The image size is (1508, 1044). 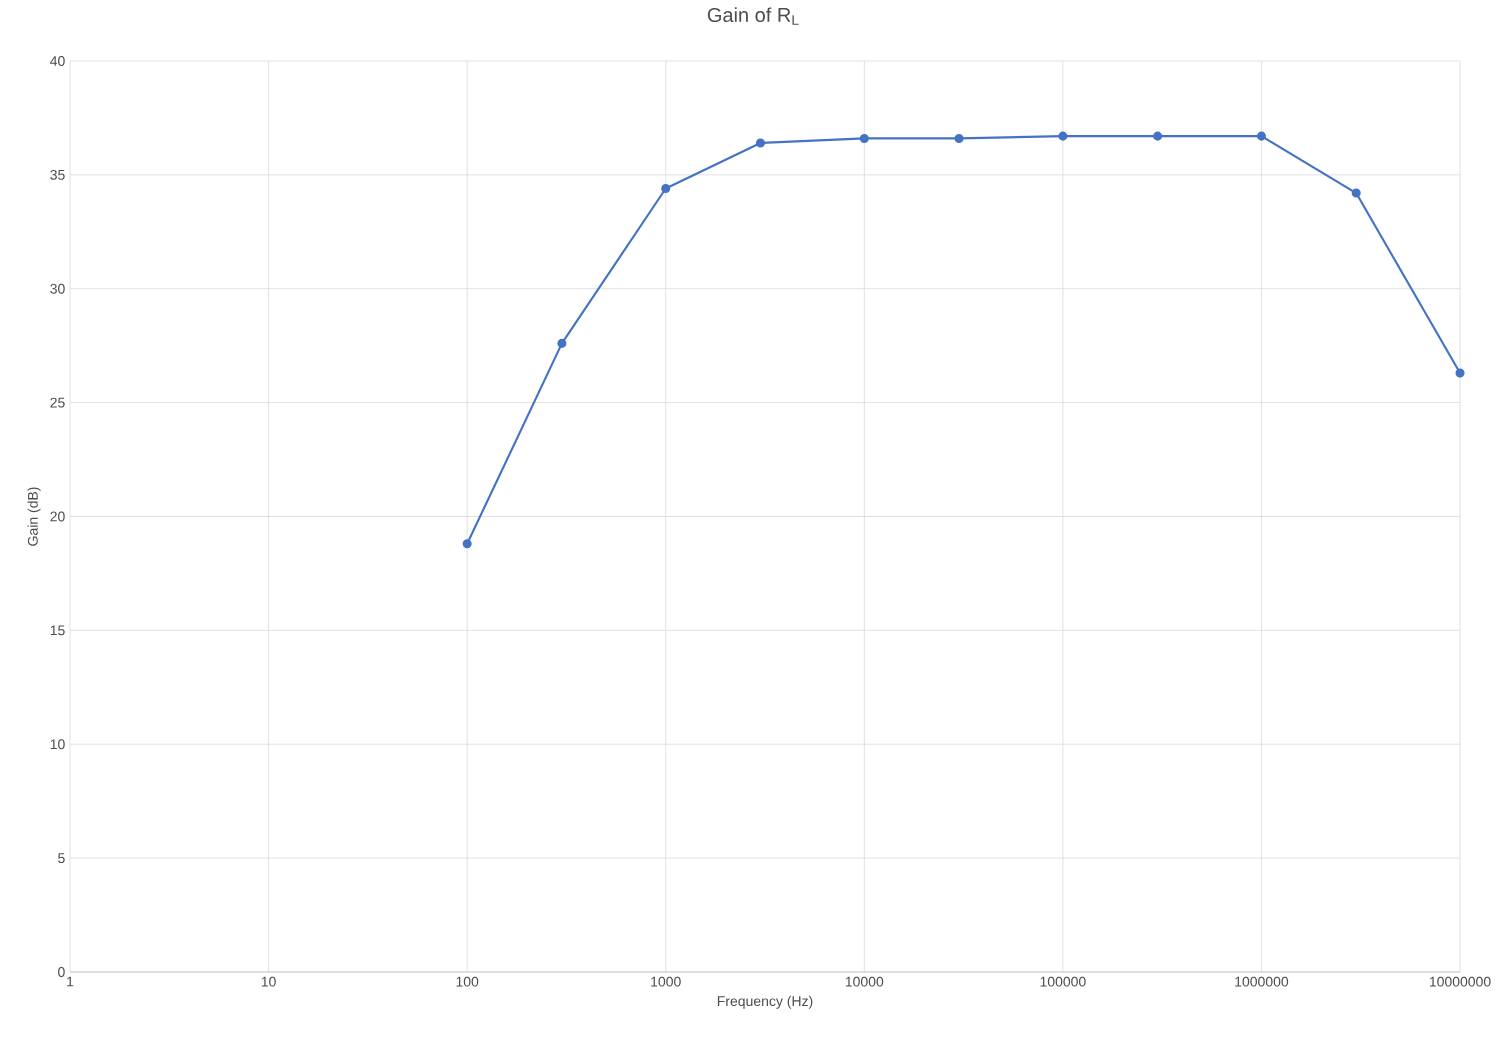 I want to click on x-tick-label: 1, so click(x=70, y=981).